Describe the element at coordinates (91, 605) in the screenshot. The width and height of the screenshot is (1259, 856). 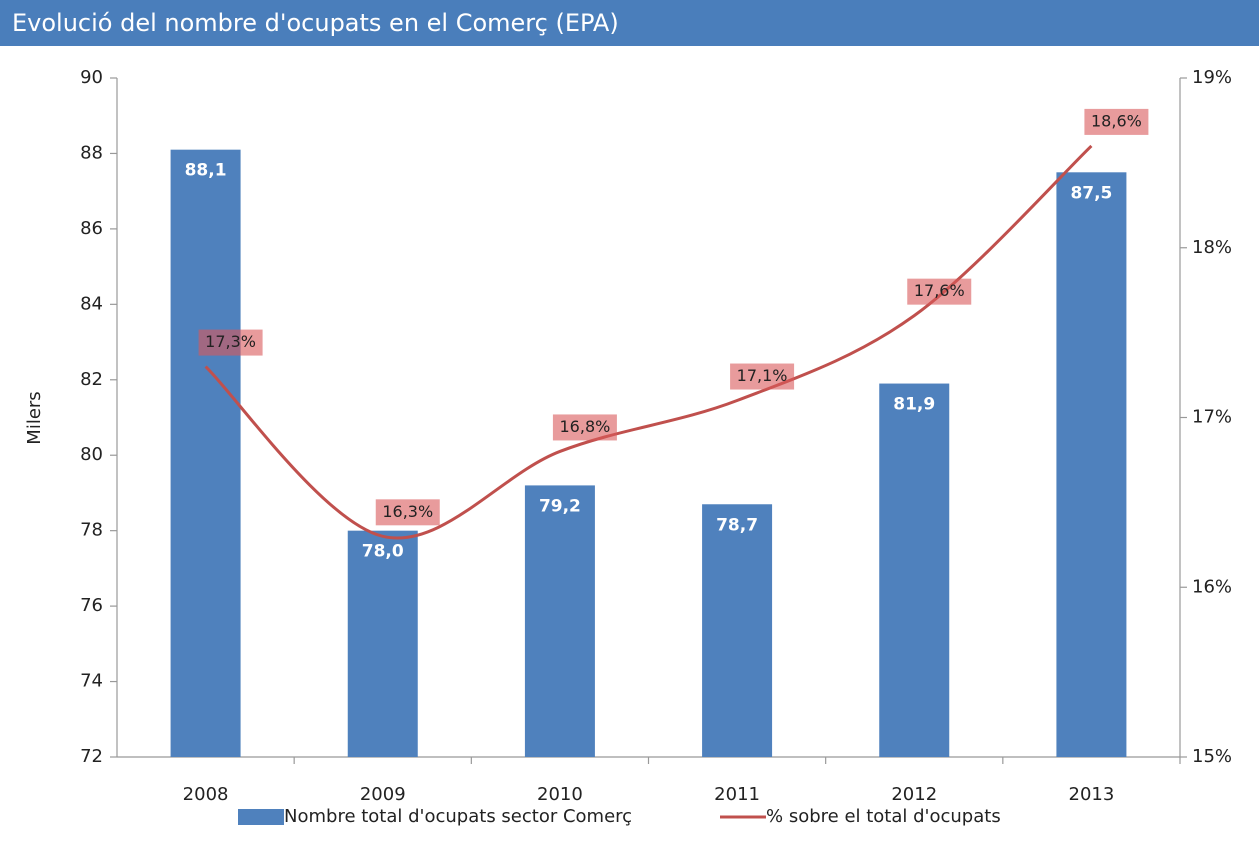
I see `y-tick-label: 76` at that location.